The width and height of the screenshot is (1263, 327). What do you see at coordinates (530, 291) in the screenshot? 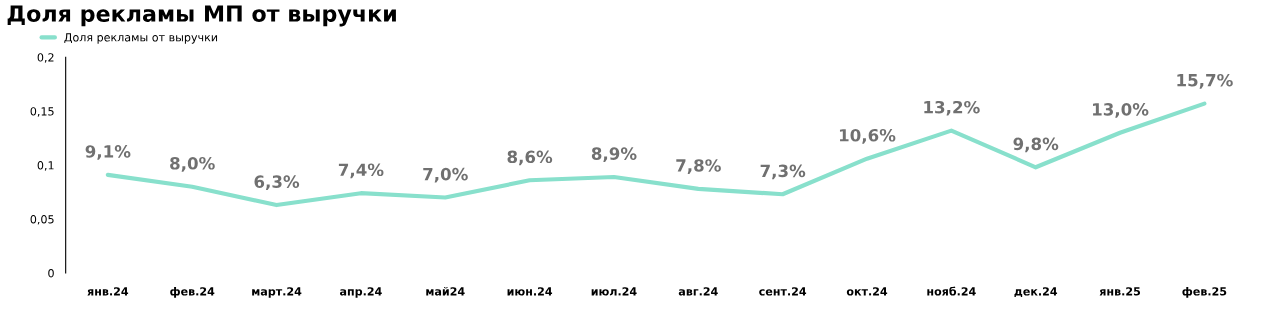
I see `x-tick-label: июн.24` at bounding box center [530, 291].